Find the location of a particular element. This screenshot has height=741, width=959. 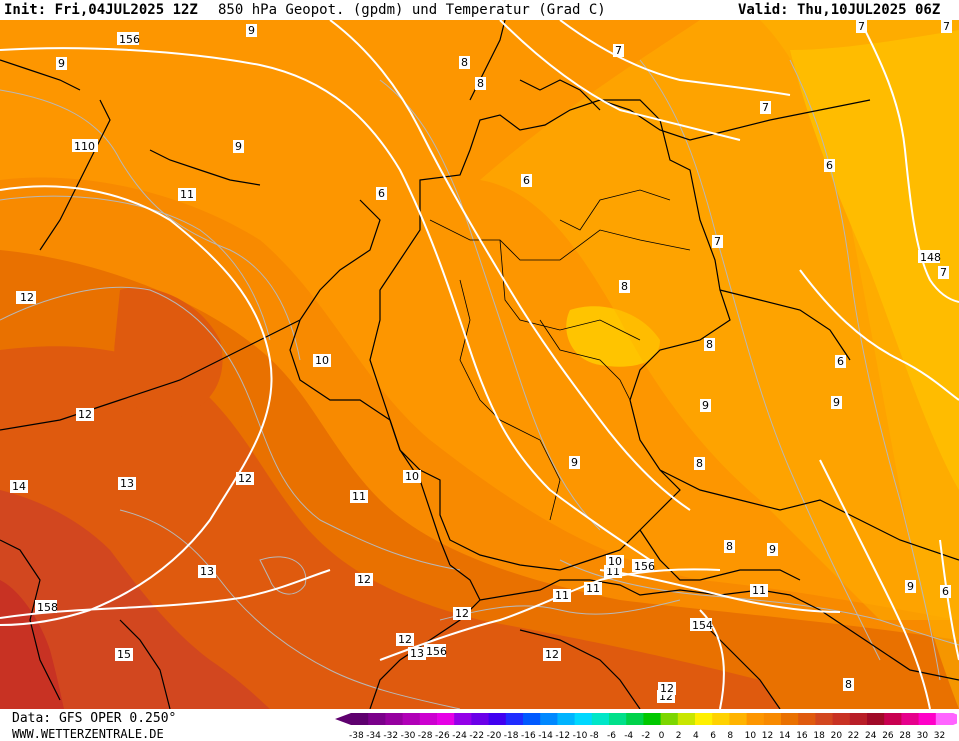

init-time: Init: Fri,04JUL2025 12Z is located at coordinates (101, 10).